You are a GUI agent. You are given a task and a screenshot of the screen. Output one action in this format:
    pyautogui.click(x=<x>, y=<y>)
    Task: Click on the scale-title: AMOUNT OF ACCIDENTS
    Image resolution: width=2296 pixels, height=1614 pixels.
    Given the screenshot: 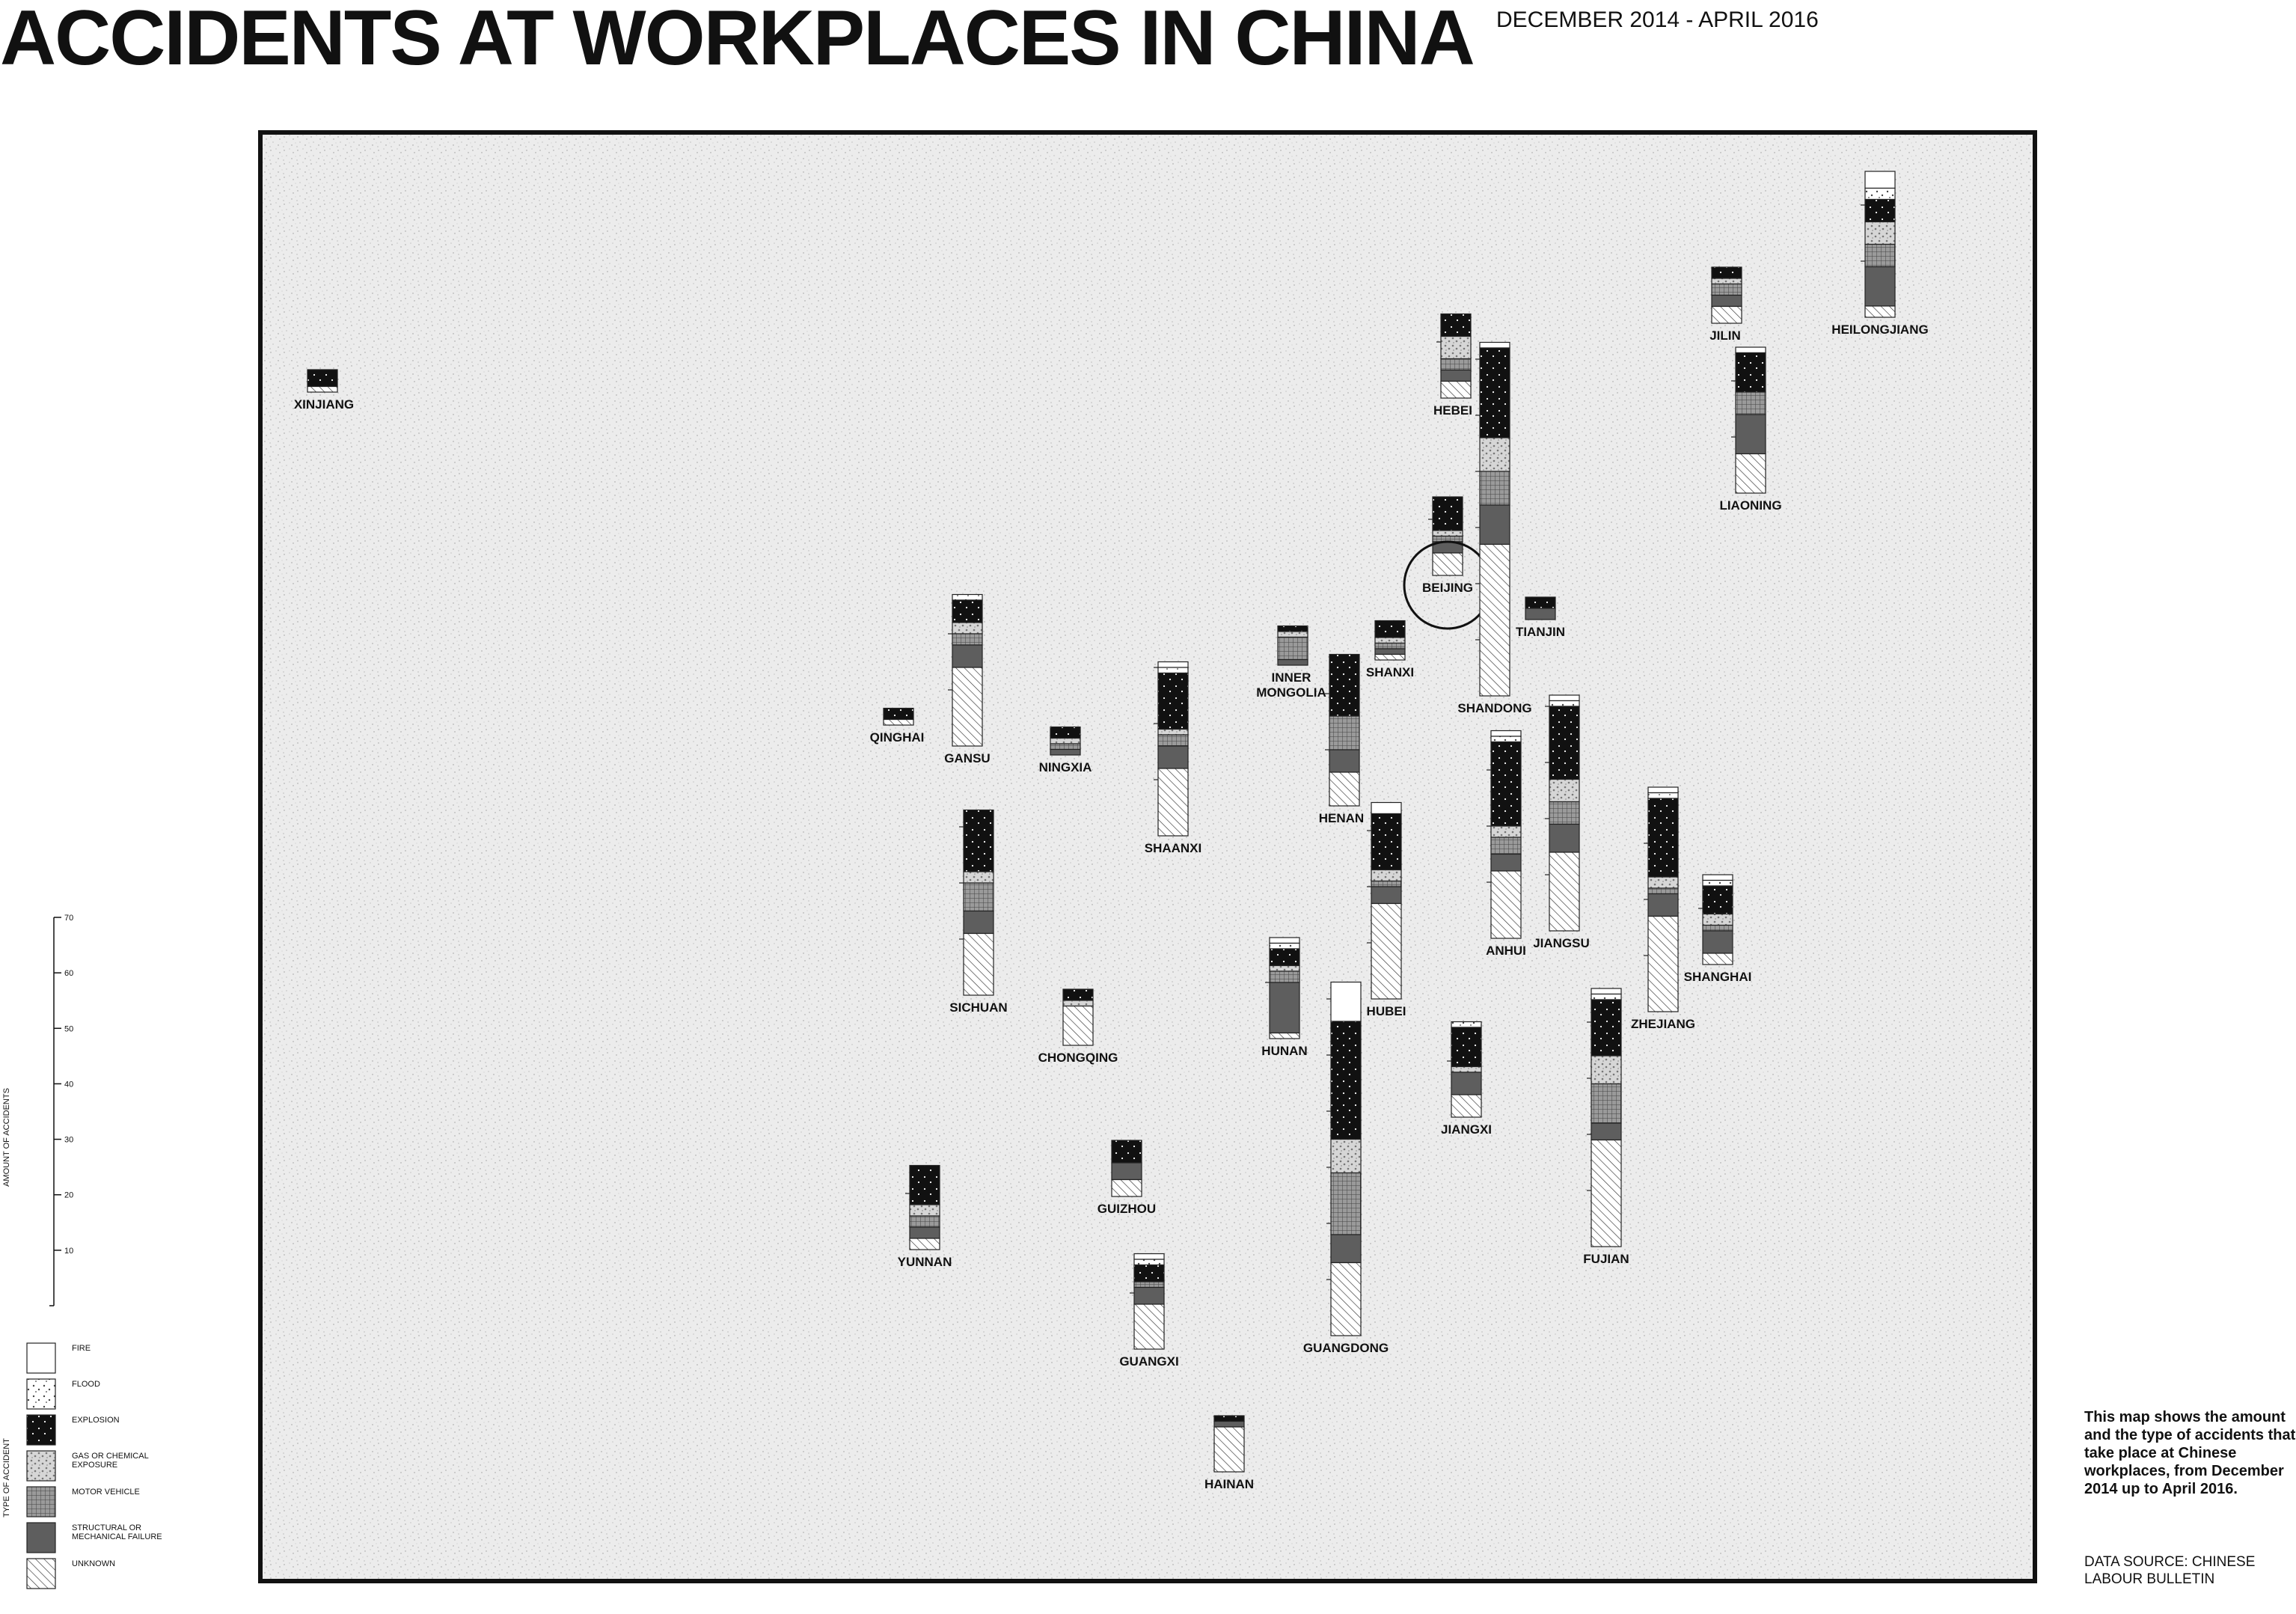 What is the action you would take?
    pyautogui.click(x=6, y=1137)
    